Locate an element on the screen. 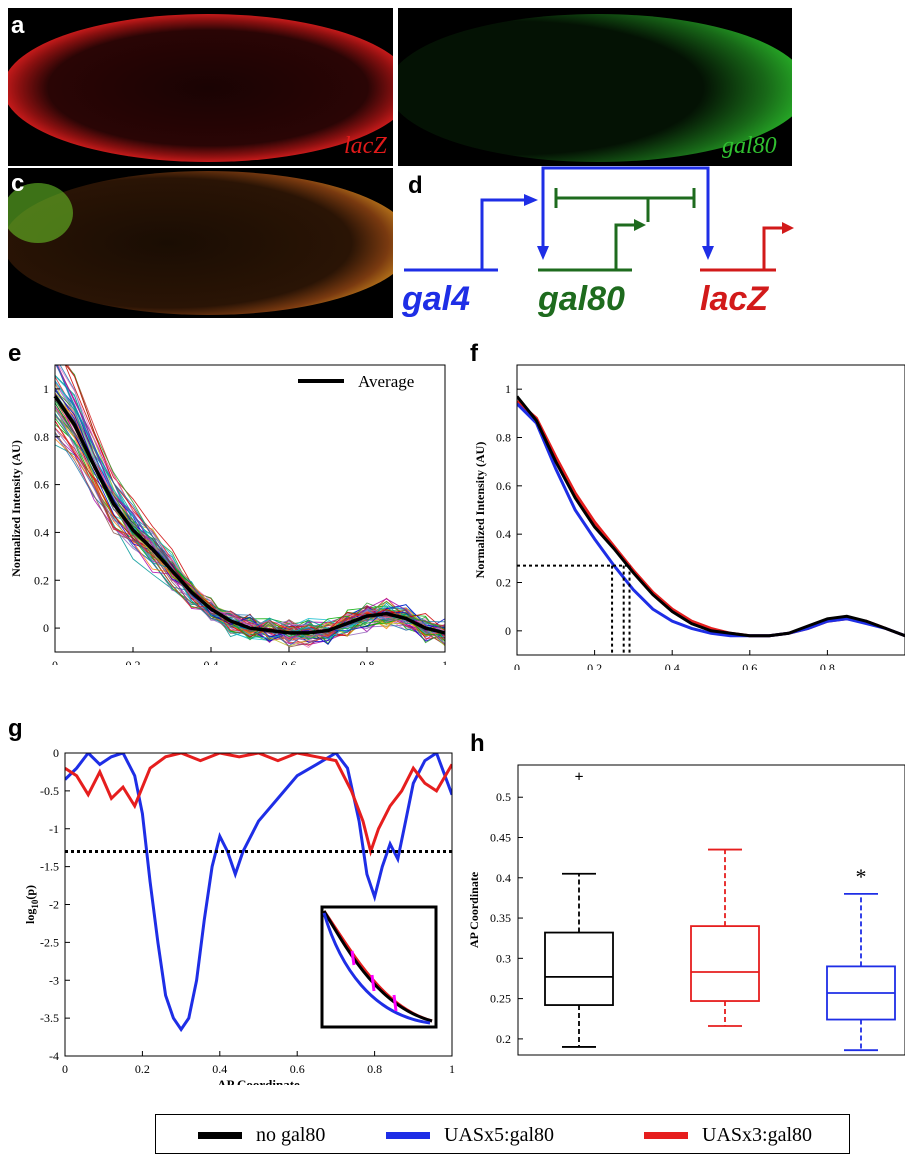 The height and width of the screenshot is (1160, 905). legend-swatch-no-gal80 is located at coordinates (220, 1135).